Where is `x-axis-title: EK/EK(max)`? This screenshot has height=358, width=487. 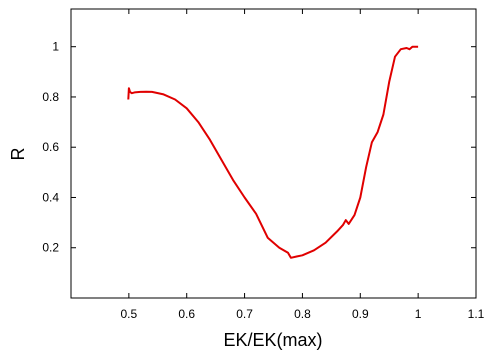
x-axis-title: EK/EK(max) is located at coordinates (272, 340).